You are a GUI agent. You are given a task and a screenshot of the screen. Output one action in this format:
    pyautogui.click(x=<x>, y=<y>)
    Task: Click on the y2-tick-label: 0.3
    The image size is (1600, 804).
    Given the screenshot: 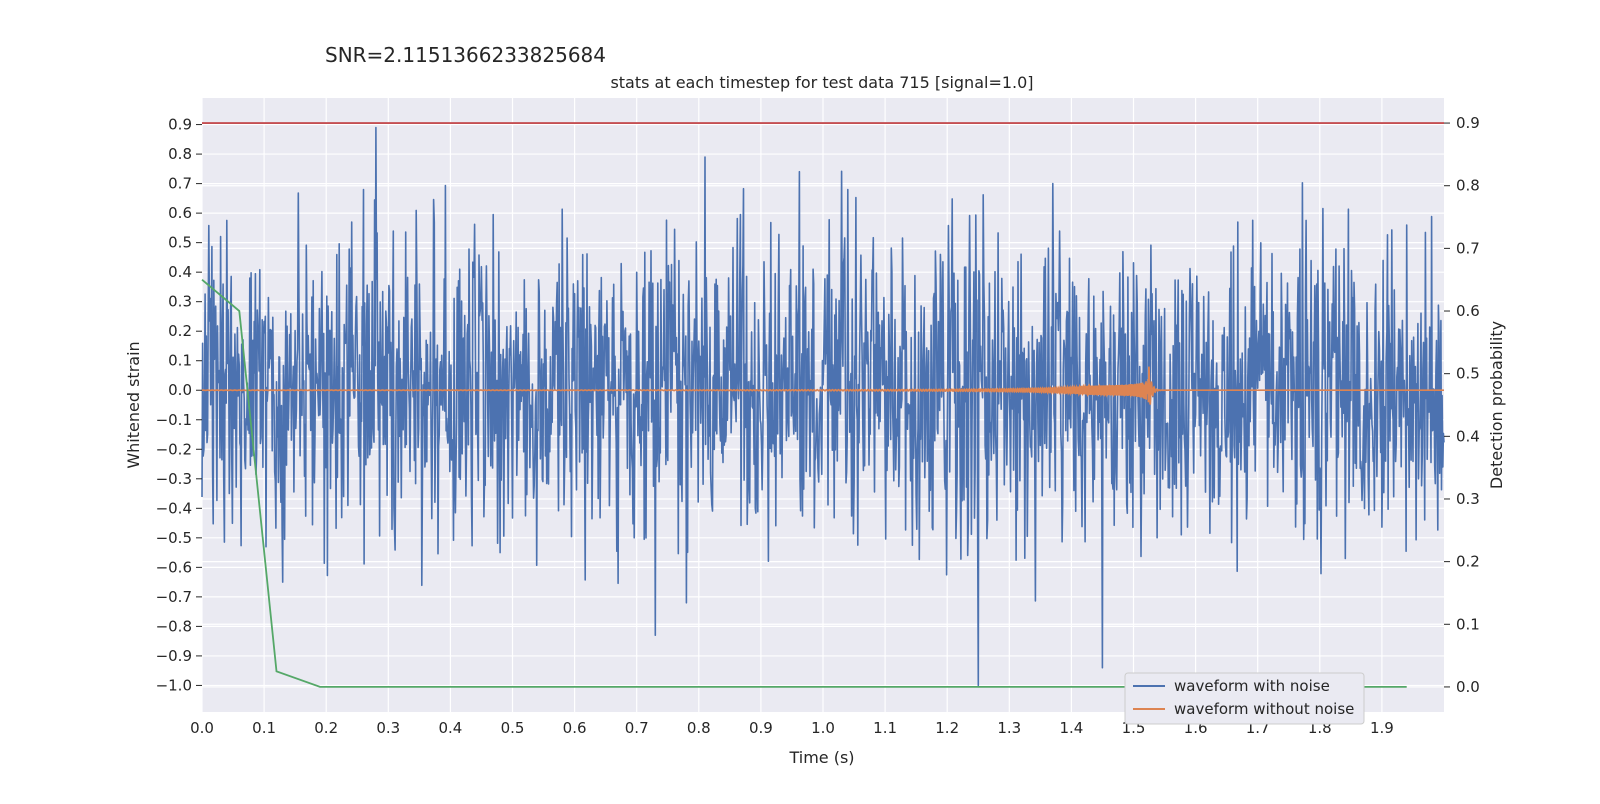 What is the action you would take?
    pyautogui.click(x=1468, y=499)
    